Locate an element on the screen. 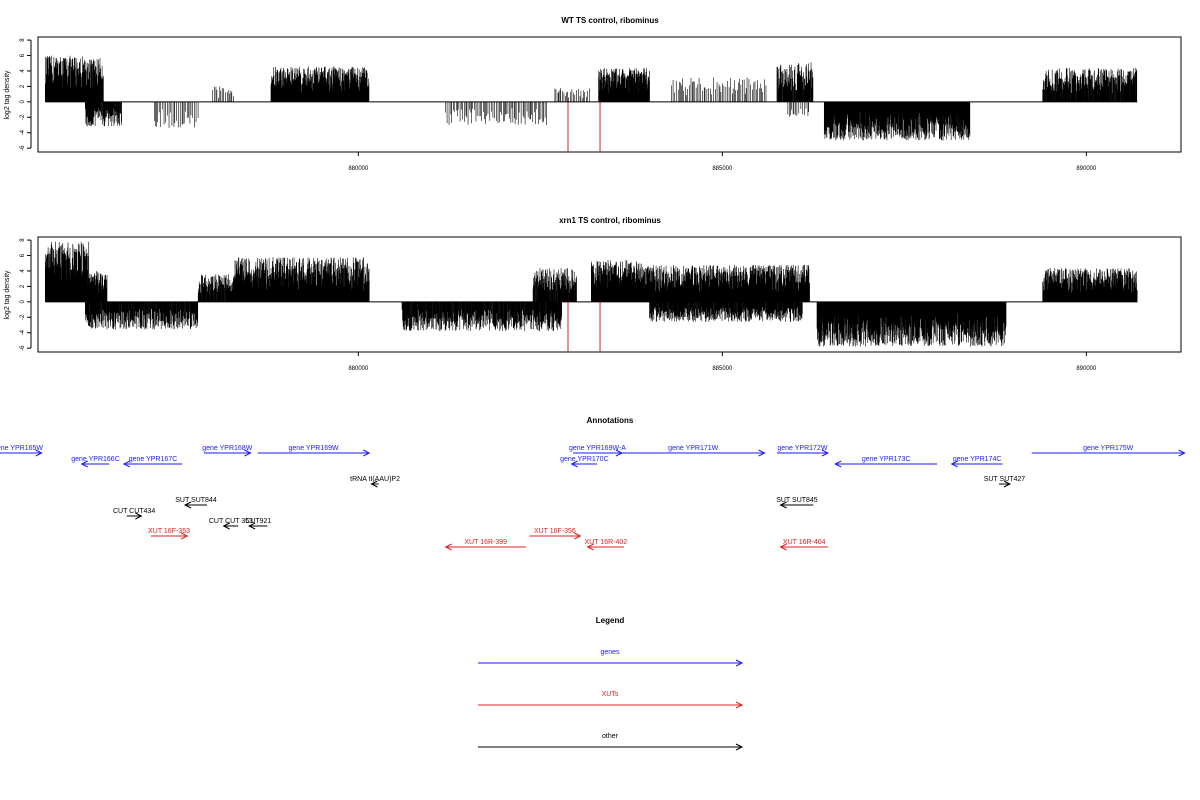 The width and height of the screenshot is (1200, 800). annotation-label: gene YPR169W is located at coordinates (314, 448).